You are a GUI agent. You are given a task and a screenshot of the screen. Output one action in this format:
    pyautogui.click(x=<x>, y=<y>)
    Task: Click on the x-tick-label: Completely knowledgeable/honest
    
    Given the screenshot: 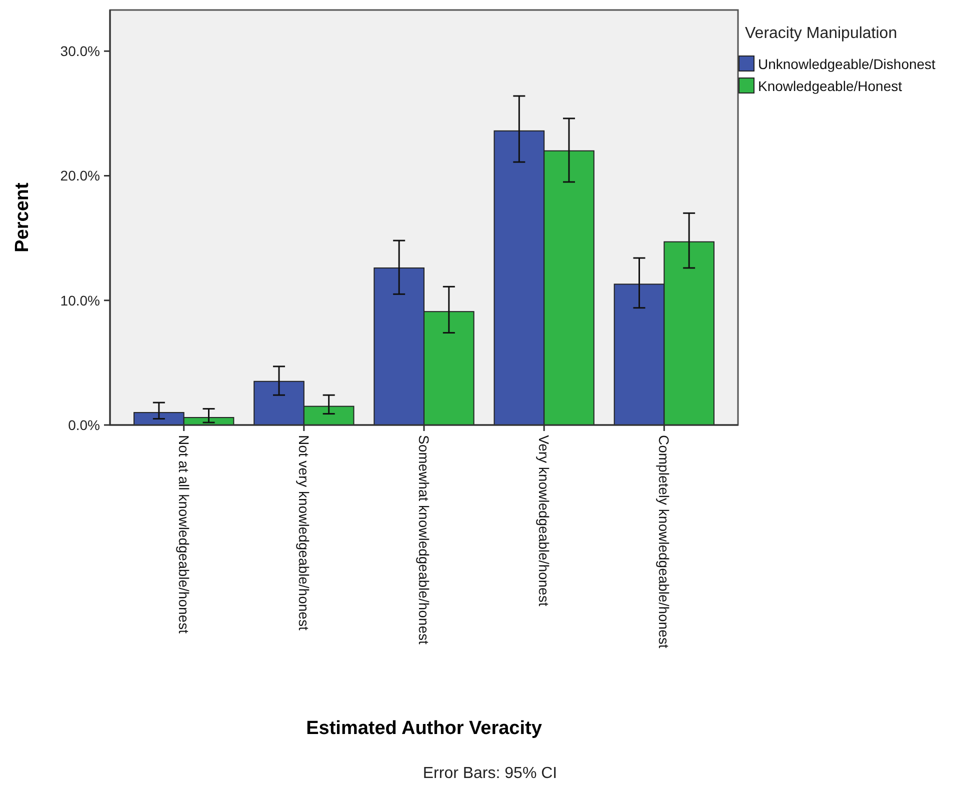 What is the action you would take?
    pyautogui.click(x=664, y=541)
    